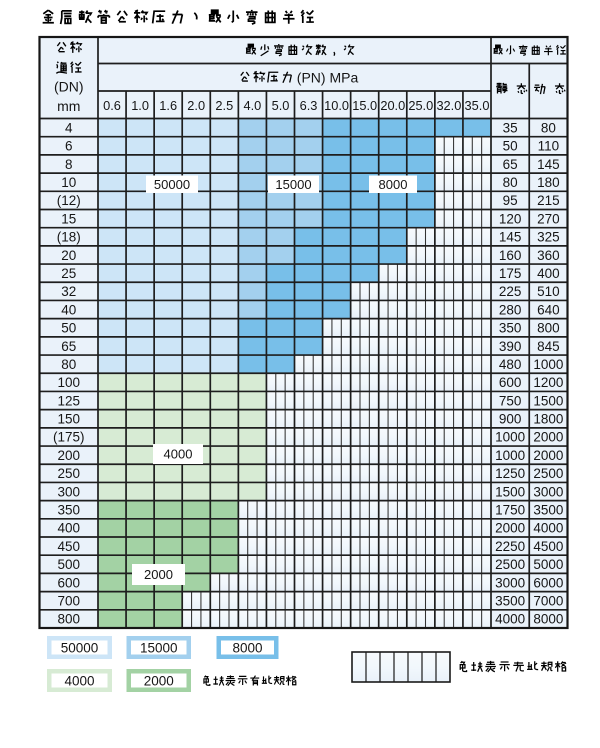 The width and height of the screenshot is (600, 748). Describe the element at coordinates (68, 473) in the screenshot. I see `svg-text: 250` at that location.